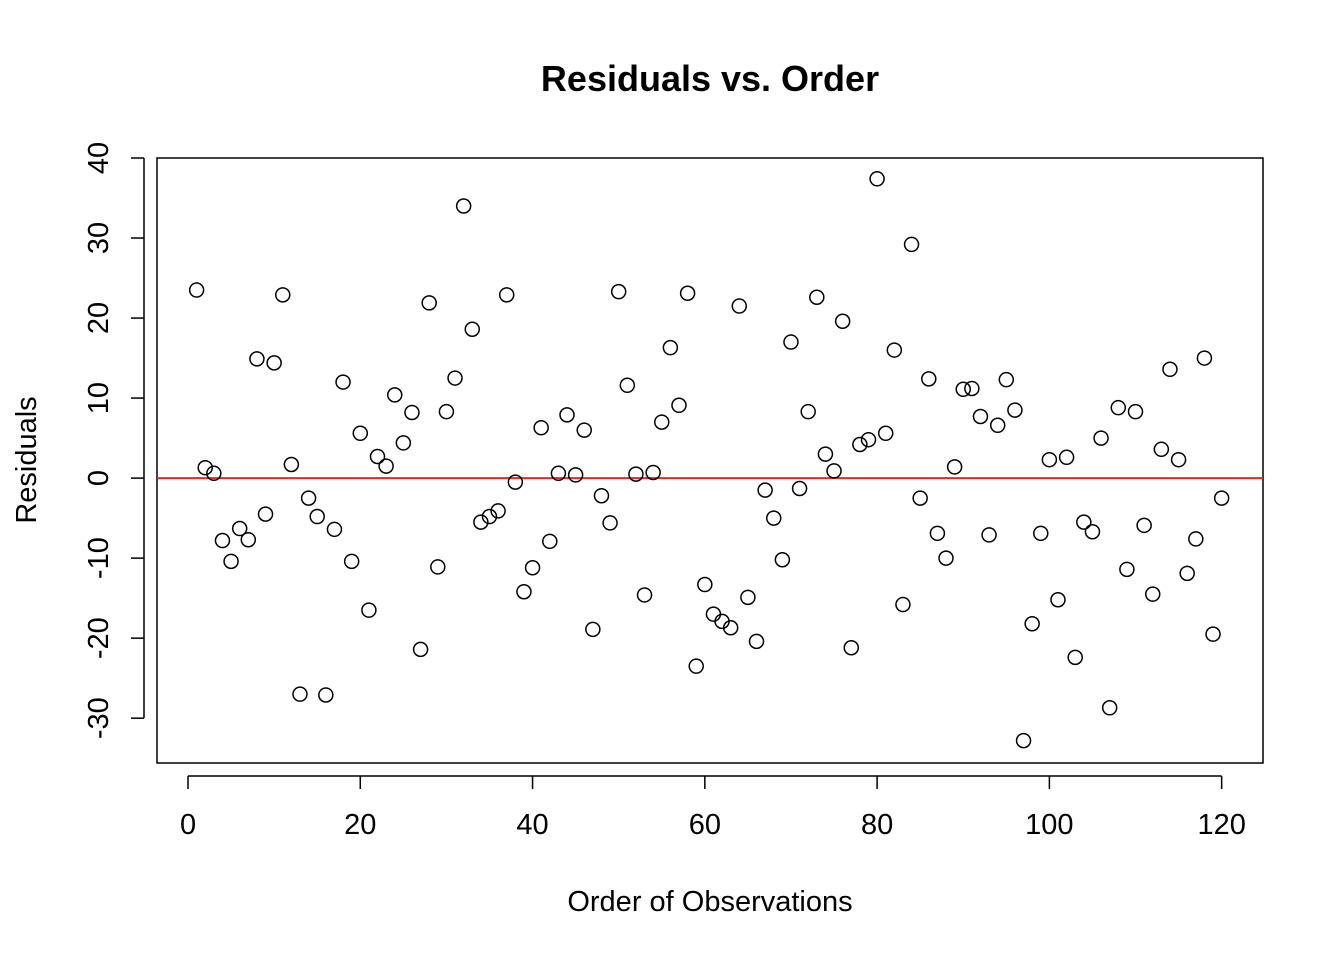 This screenshot has width=1344, height=960. I want to click on x-tick-label: 80, so click(877, 825).